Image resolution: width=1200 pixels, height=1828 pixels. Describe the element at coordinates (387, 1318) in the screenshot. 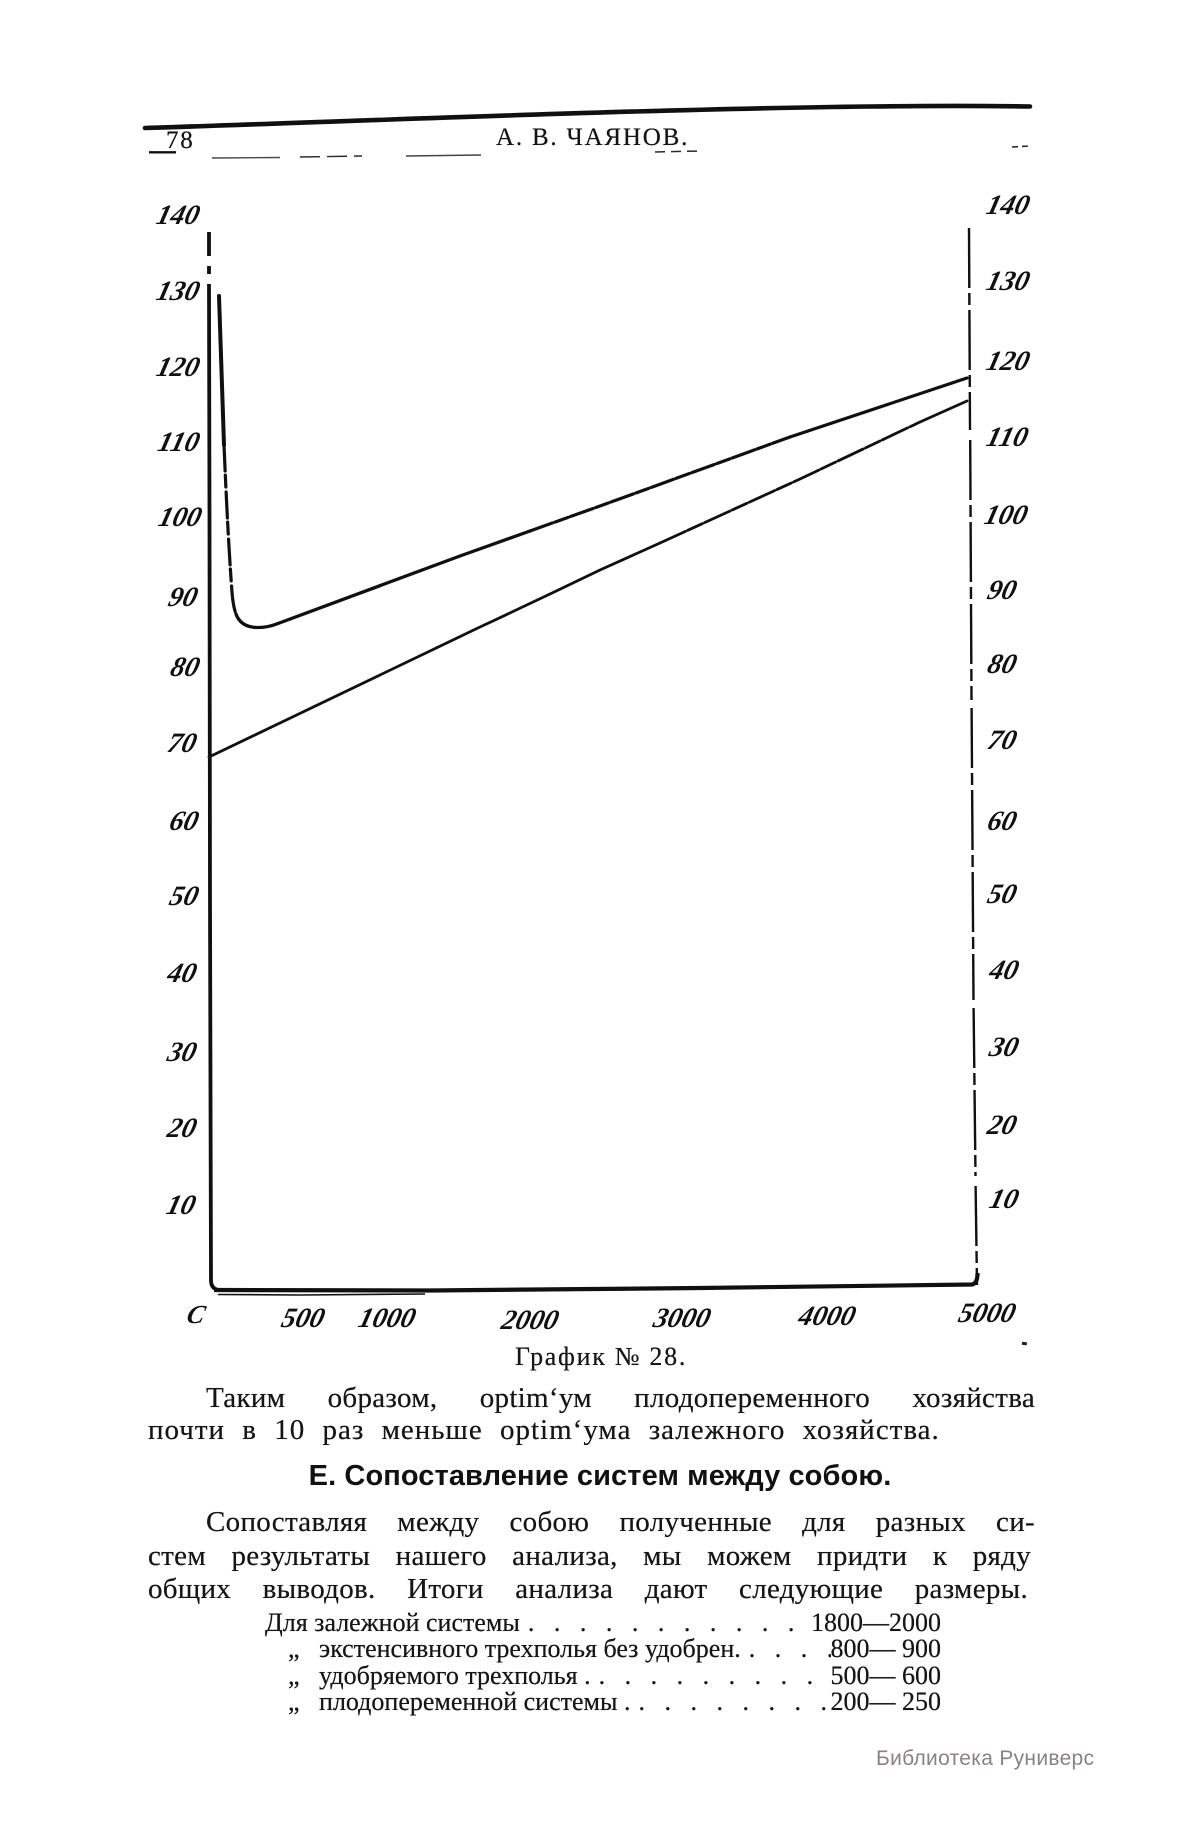

I see `svg-text: 1000` at that location.